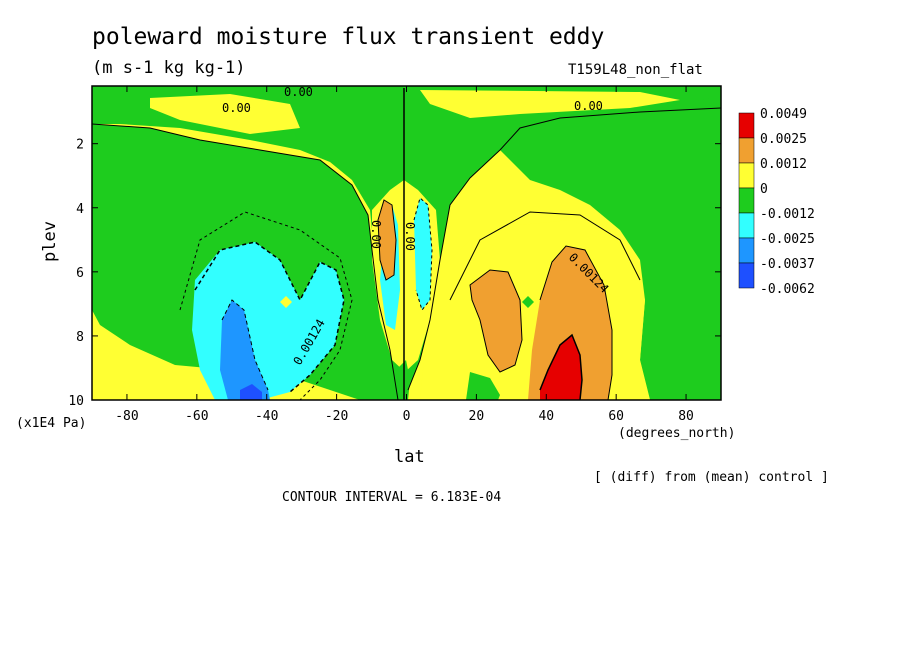 The width and height of the screenshot is (904, 654). Describe the element at coordinates (783, 114) in the screenshot. I see `legend-label: 0.0049` at that location.